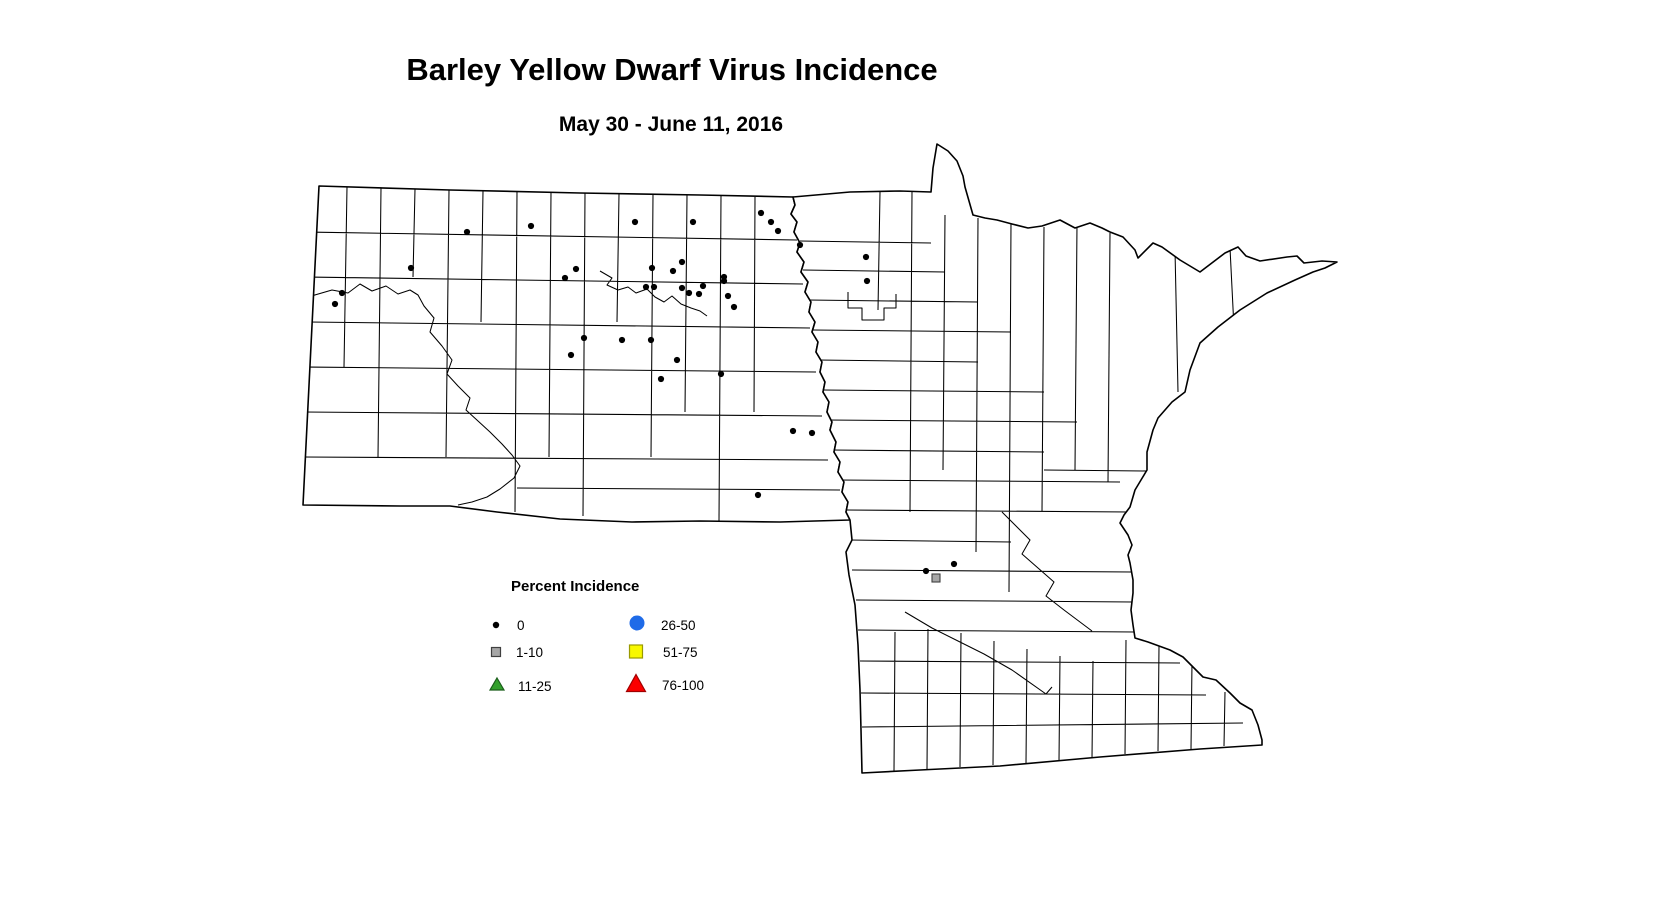 The image size is (1673, 900). Describe the element at coordinates (521, 625) in the screenshot. I see `legend-label-0: 0` at that location.